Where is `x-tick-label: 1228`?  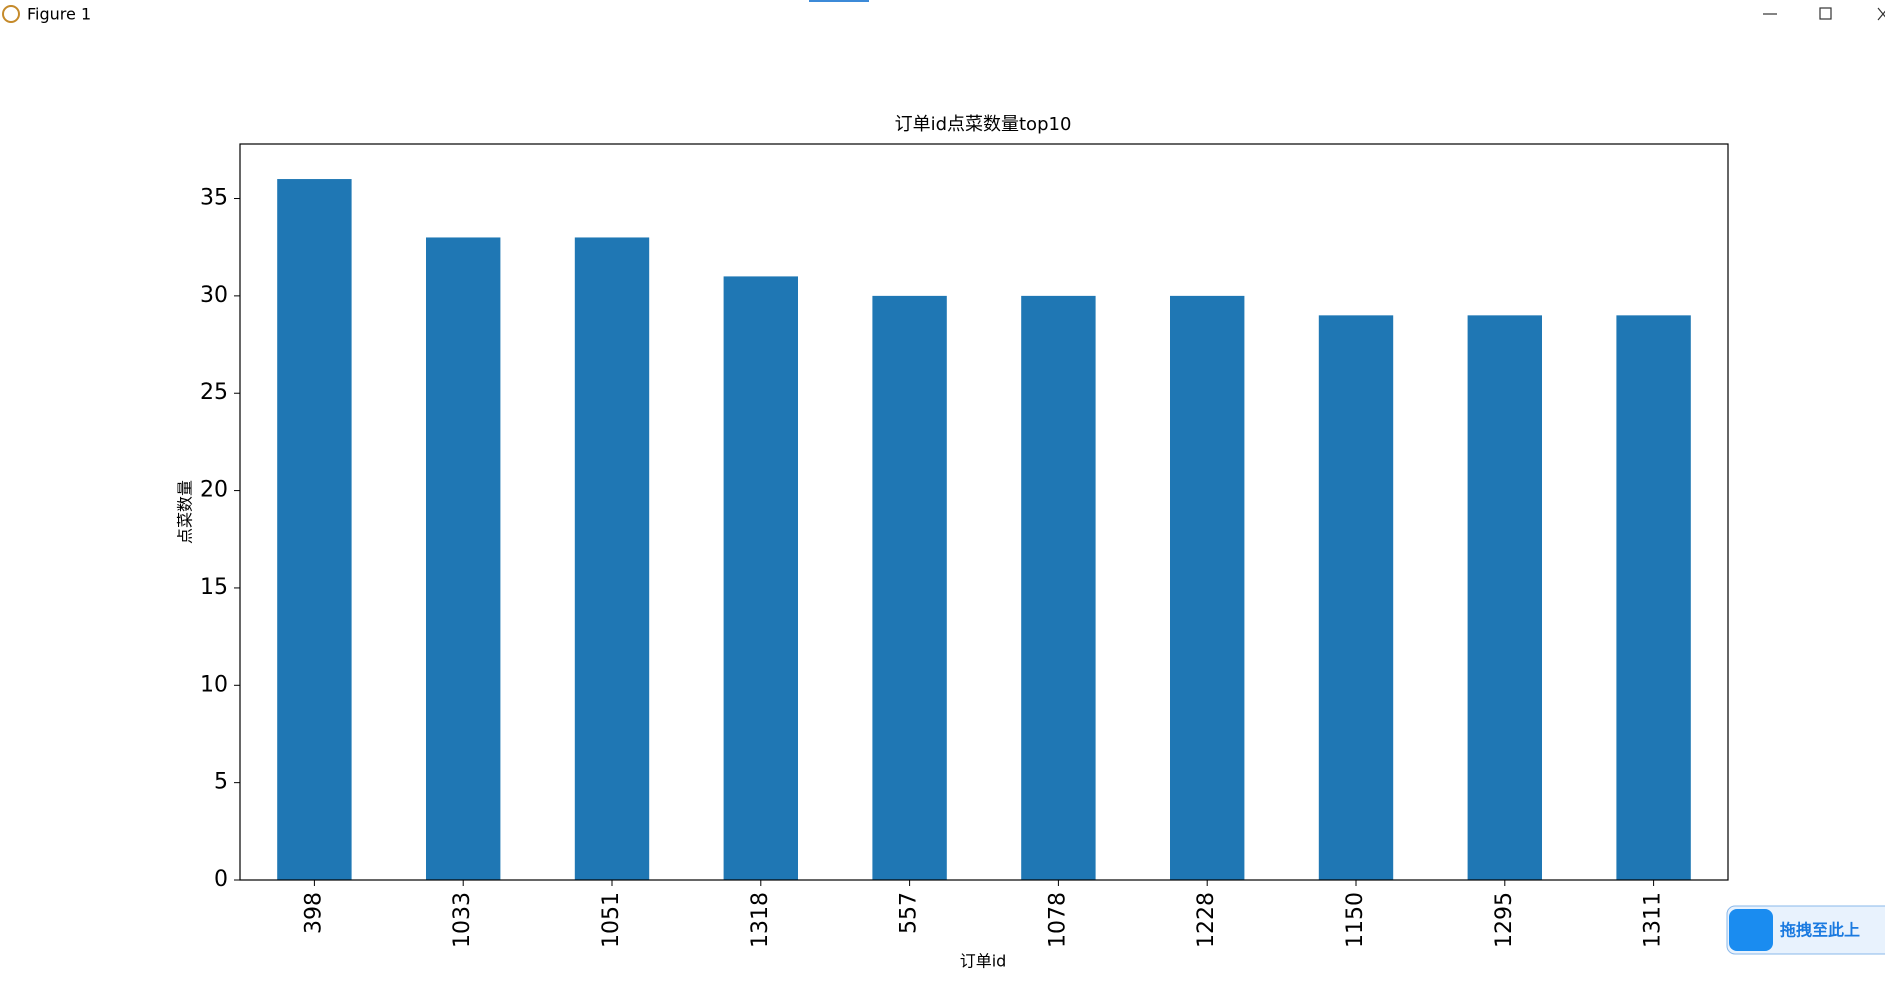 x-tick-label: 1228 is located at coordinates (1206, 920).